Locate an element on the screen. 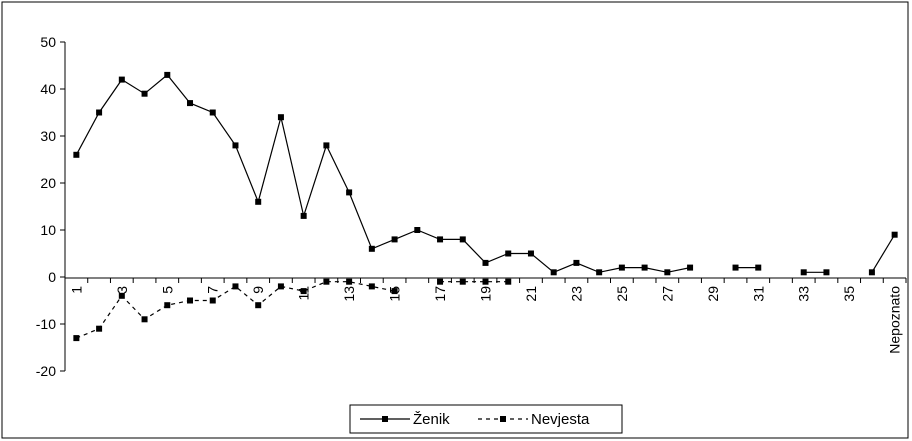 The height and width of the screenshot is (441, 912). y-tick-label: 0 is located at coordinates (52, 277).